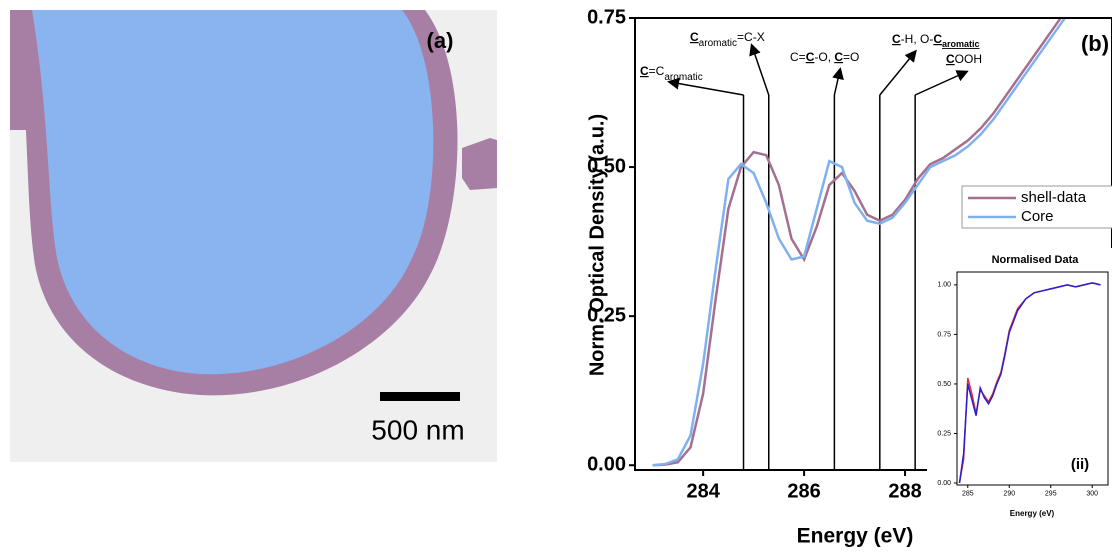  Describe the element at coordinates (904, 491) in the screenshot. I see `x-tick-label: 288` at that location.